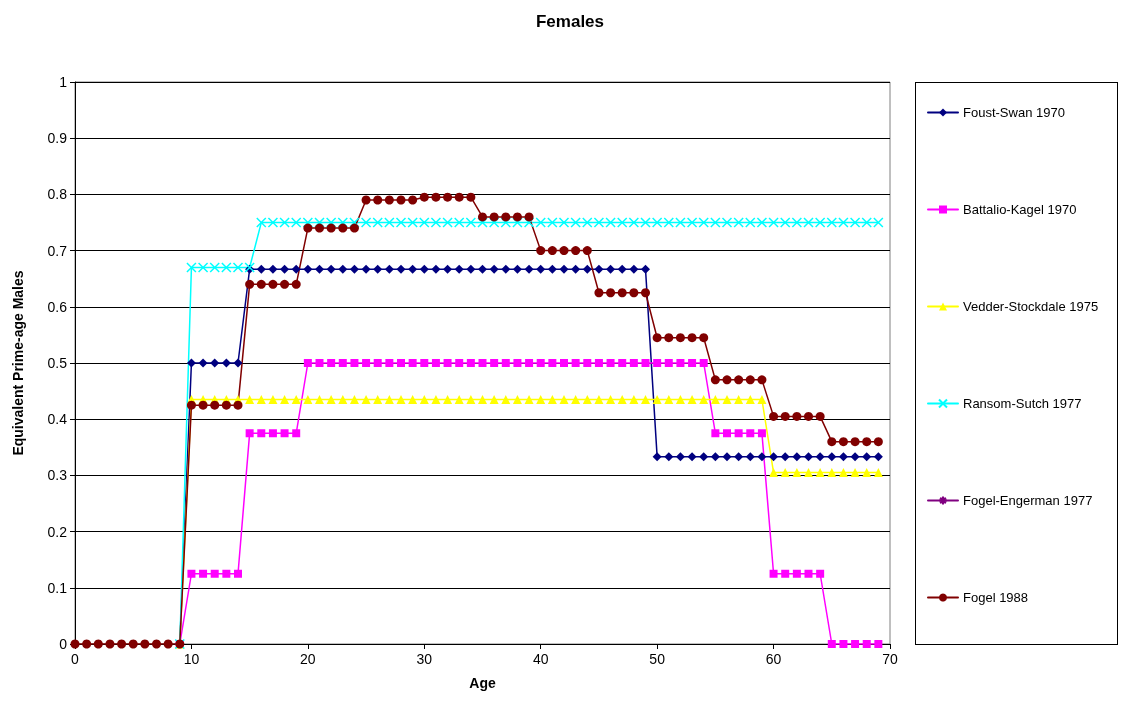 This screenshot has width=1127, height=710. What do you see at coordinates (57, 475) in the screenshot?
I see `y-tick-label: 0.3` at bounding box center [57, 475].